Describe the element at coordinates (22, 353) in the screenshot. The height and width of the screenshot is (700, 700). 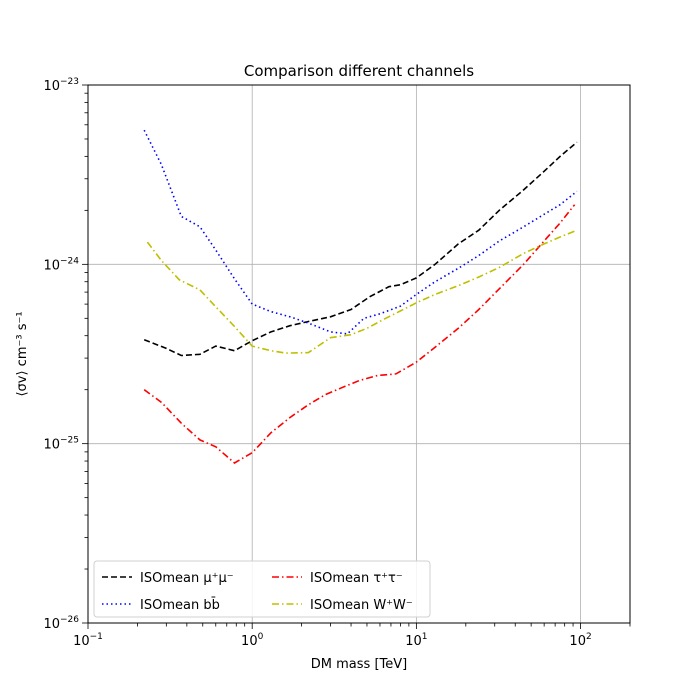
I see `y-axis-label: ⟨σv⟩ cm⁻³ s⁻¹` at that location.